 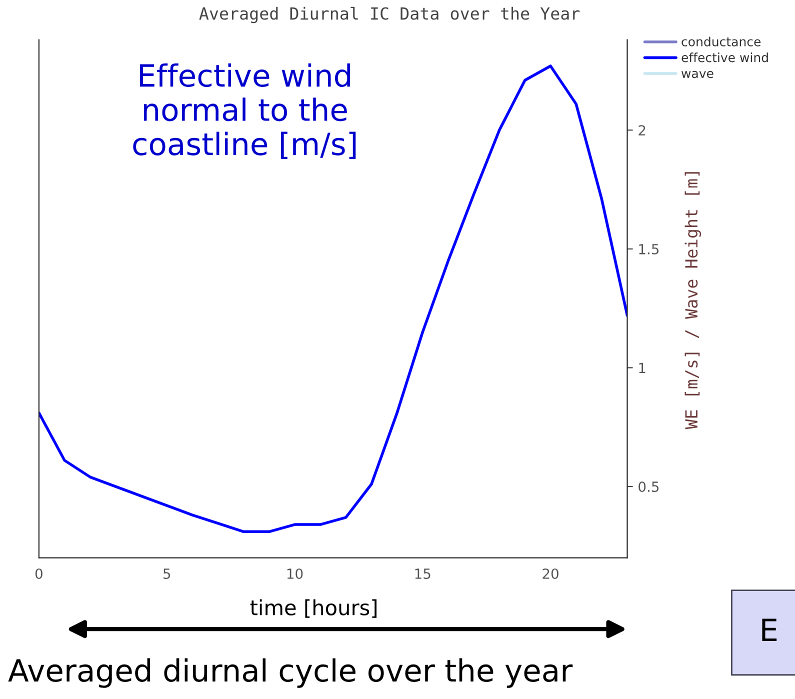 I want to click on x-tick-label: 5, so click(x=167, y=573).